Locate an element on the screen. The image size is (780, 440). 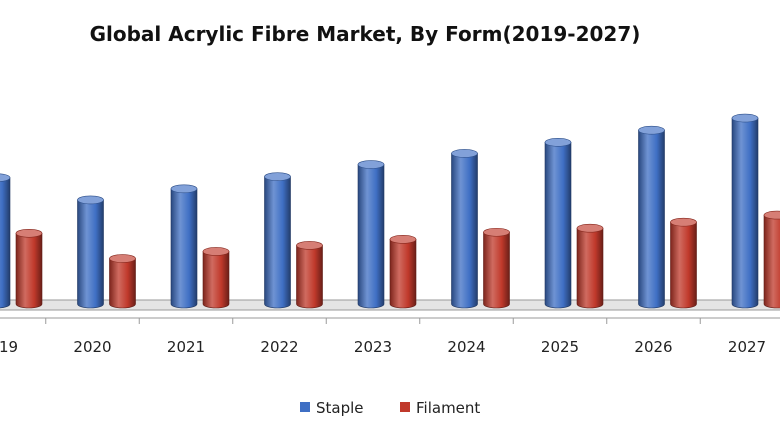
bar-filament-2025 is located at coordinates (590, 266).